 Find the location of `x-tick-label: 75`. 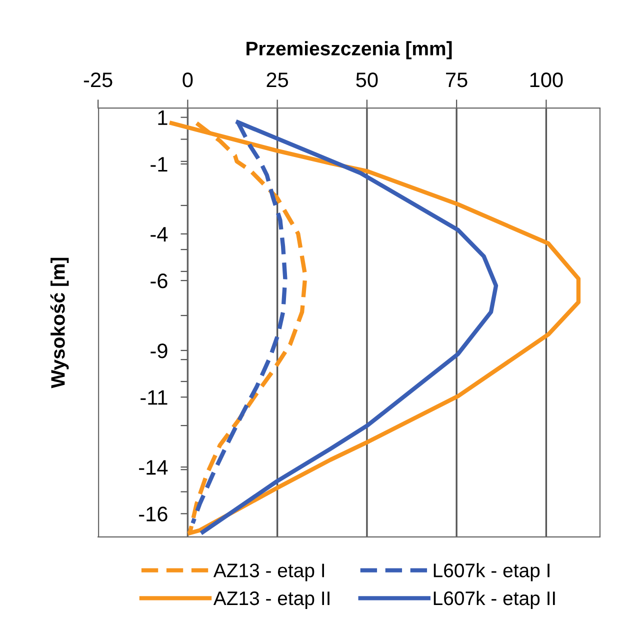

x-tick-label: 75 is located at coordinates (457, 80).